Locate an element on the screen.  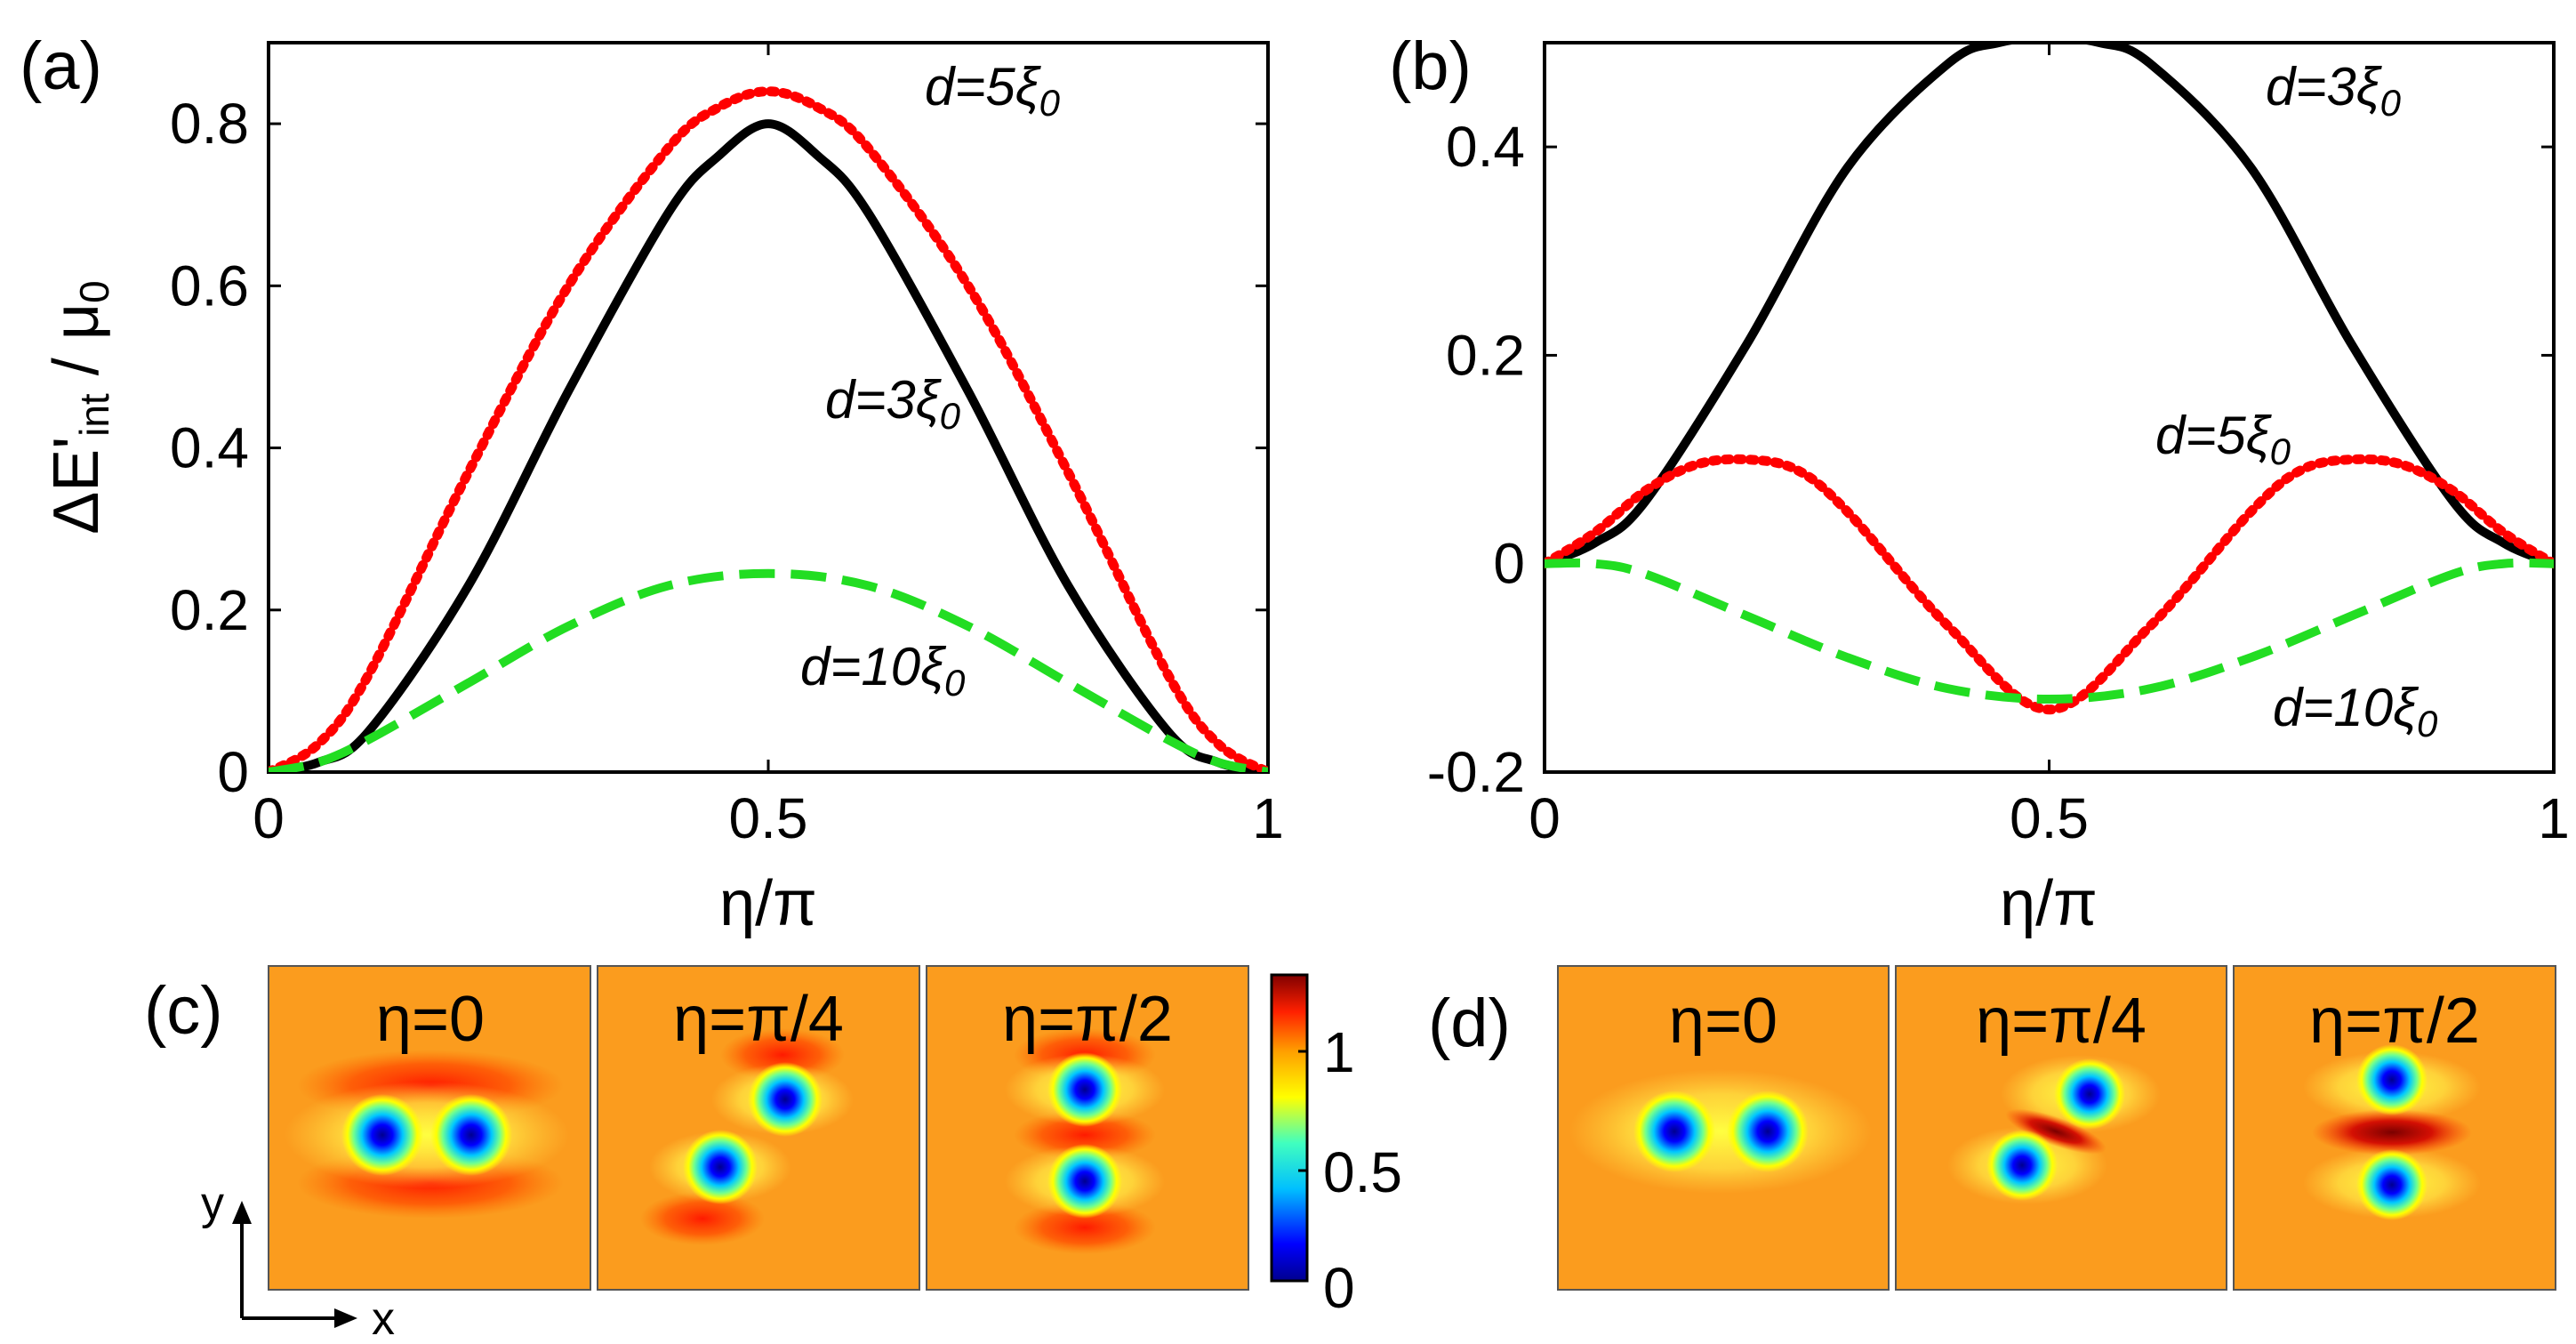
x-axis-label: x is located at coordinates (383, 1318).